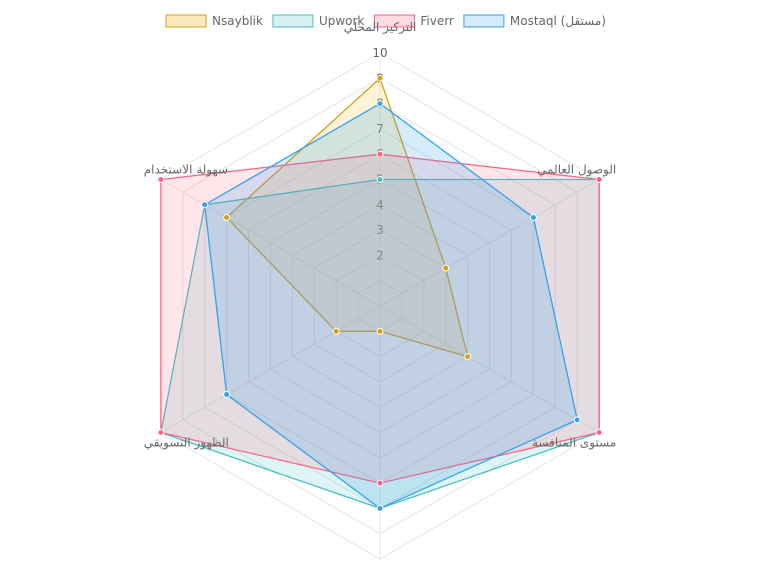  I want to click on legend-item: Nsayblik, so click(214, 21).